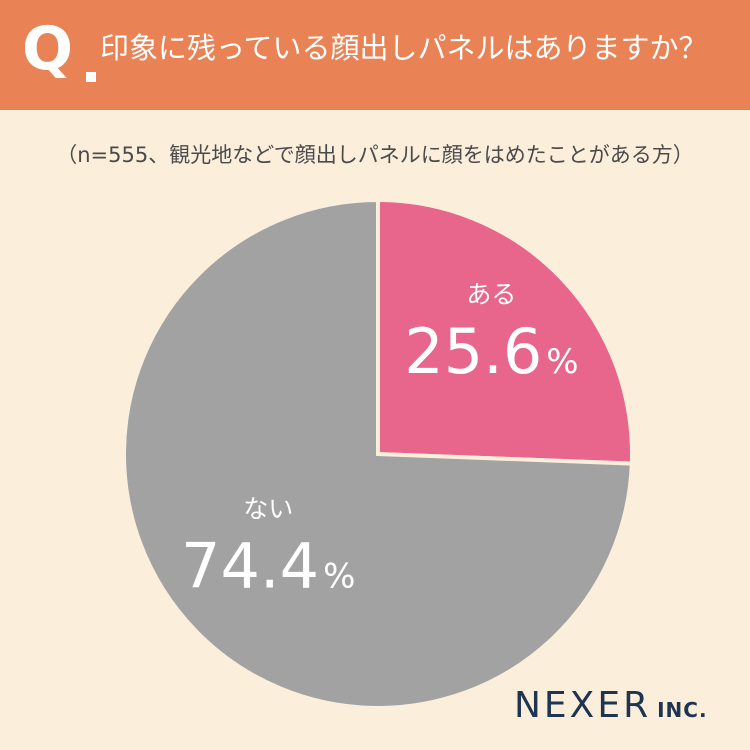  What do you see at coordinates (268, 566) in the screenshot?
I see `slice-value-label: 74.4%` at bounding box center [268, 566].